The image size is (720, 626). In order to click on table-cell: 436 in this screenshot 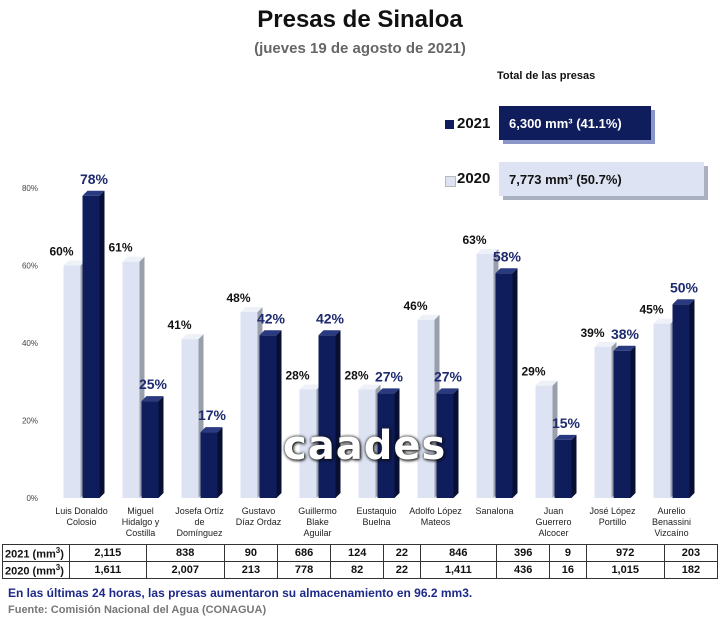, I will do `click(523, 570)`.